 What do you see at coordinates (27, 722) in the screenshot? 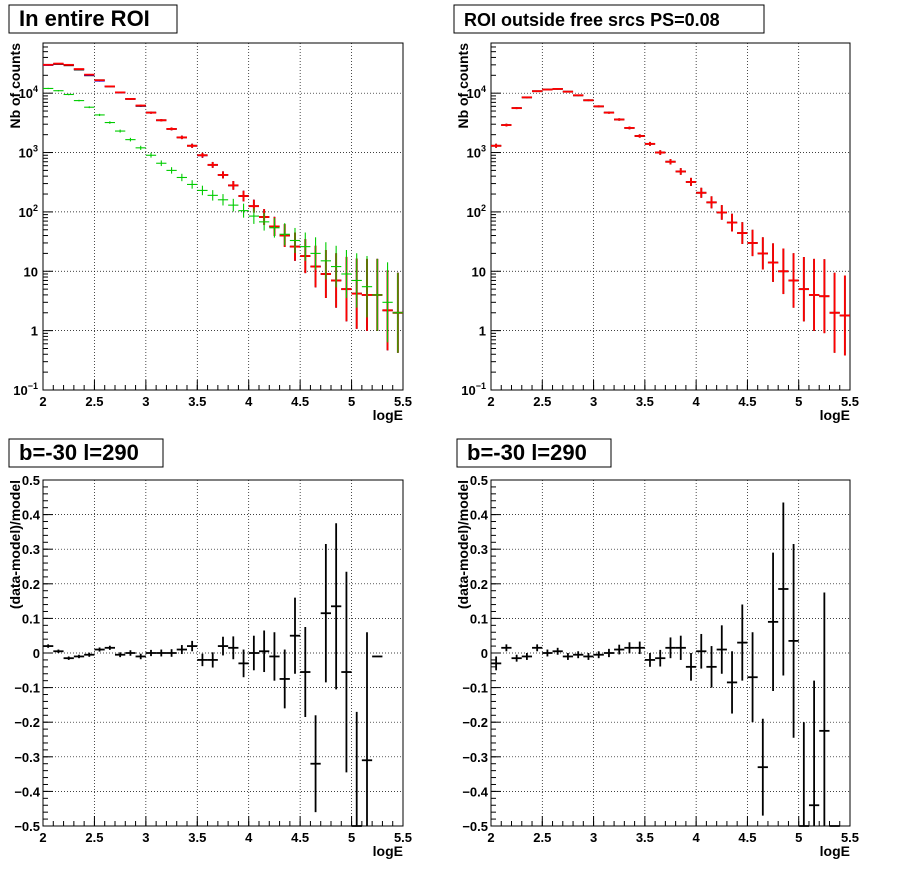
I see `y-tick-label: −0.2` at bounding box center [27, 722].